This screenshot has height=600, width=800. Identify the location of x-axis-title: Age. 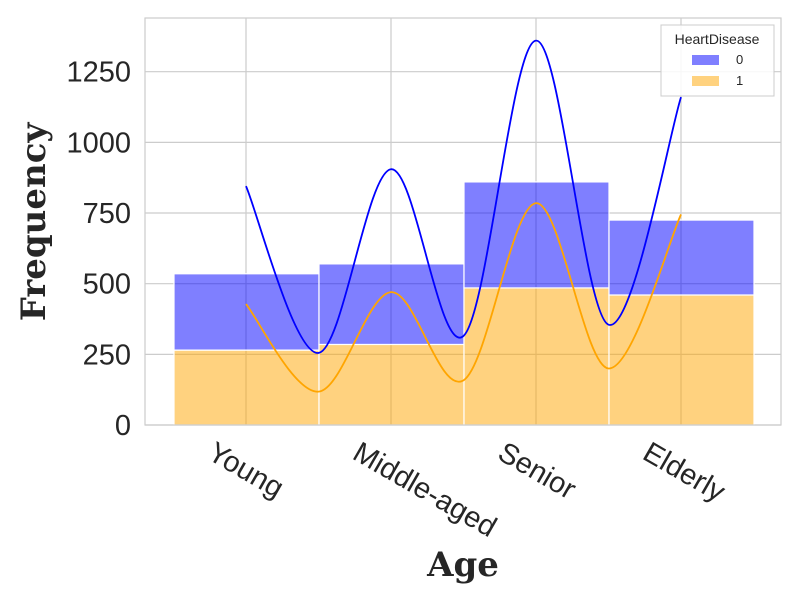
(462, 565).